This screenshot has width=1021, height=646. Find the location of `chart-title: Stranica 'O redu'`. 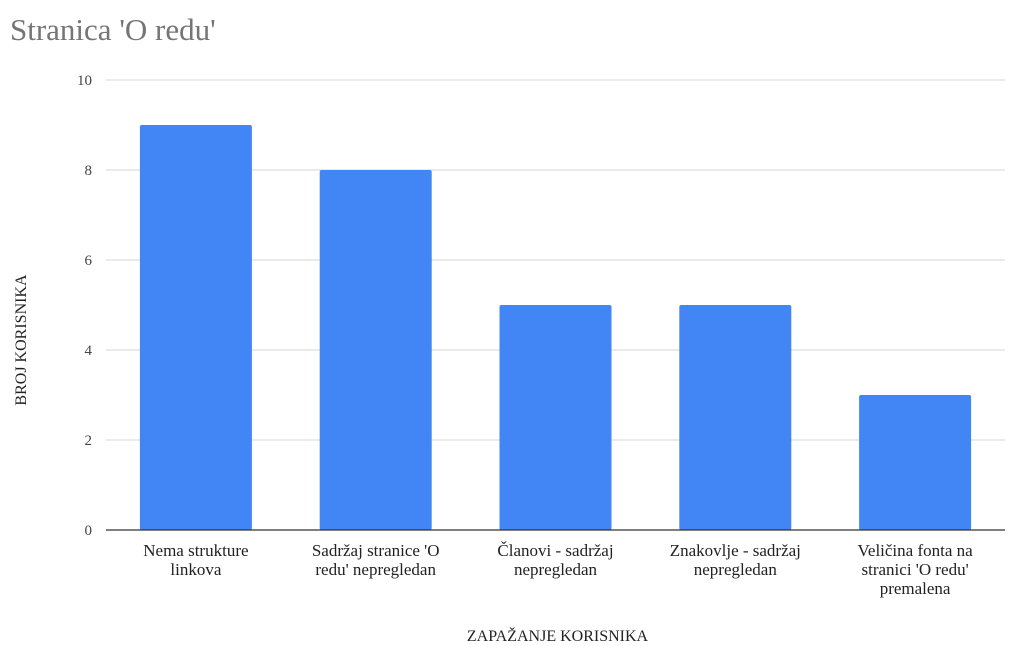

chart-title: Stranica 'O redu' is located at coordinates (113, 29).